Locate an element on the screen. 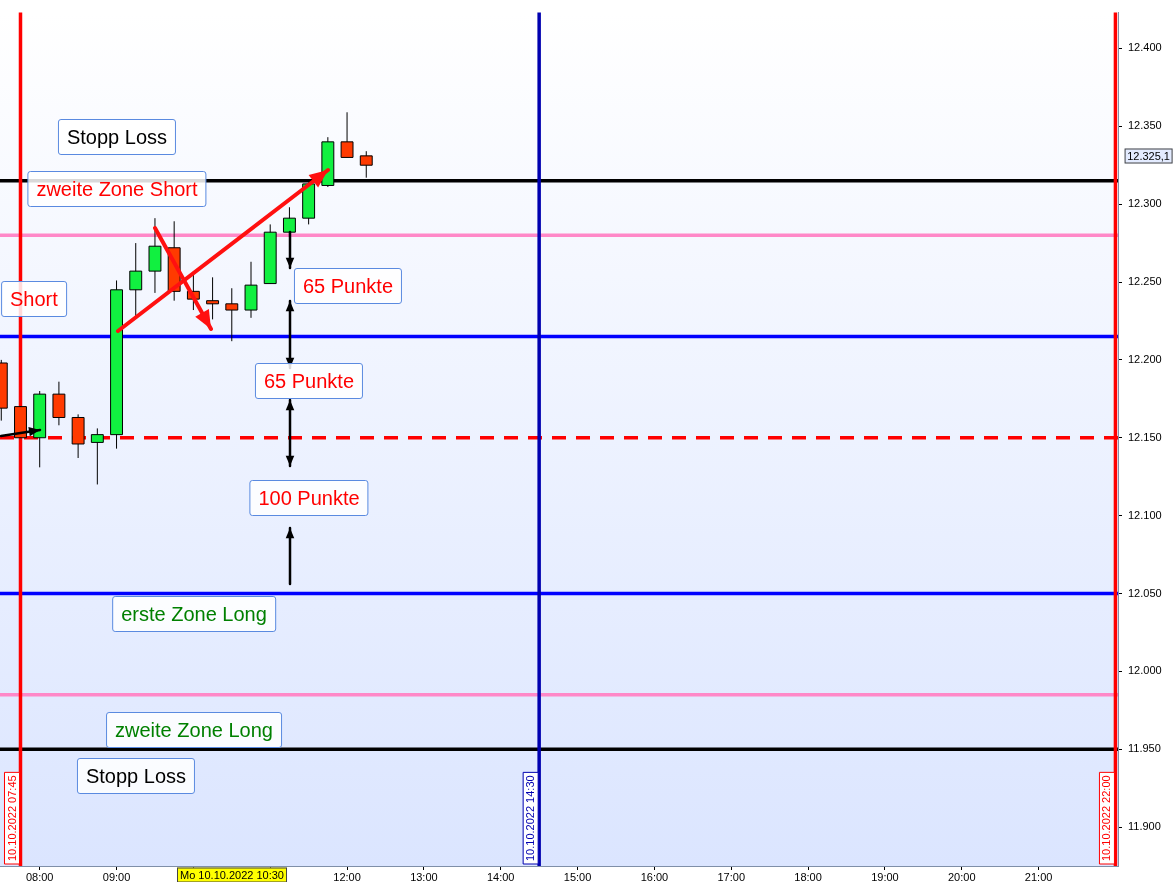  x-tick-label: 08:00 is located at coordinates (39, 876).